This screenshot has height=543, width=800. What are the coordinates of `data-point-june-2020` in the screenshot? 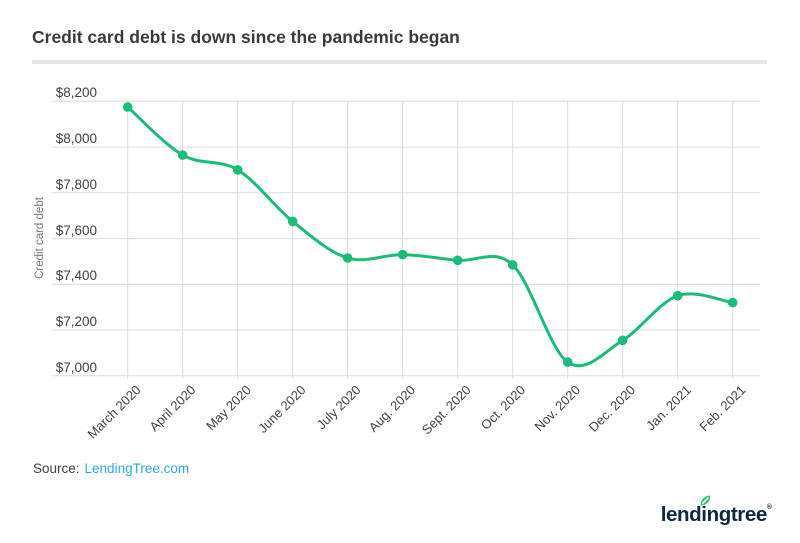 It's located at (292, 221).